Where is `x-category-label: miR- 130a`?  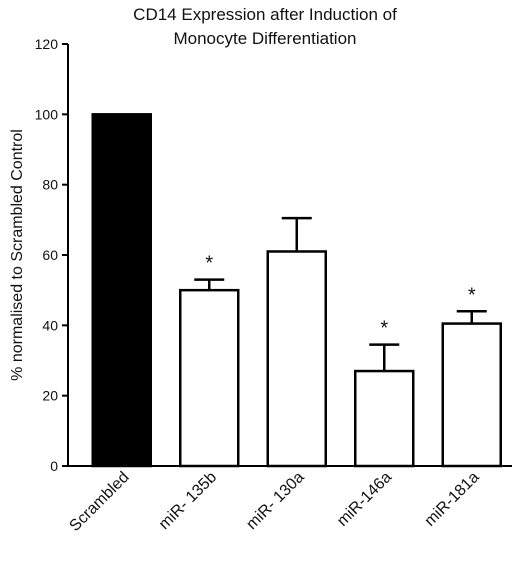
x-category-label: miR- 130a is located at coordinates (275, 501).